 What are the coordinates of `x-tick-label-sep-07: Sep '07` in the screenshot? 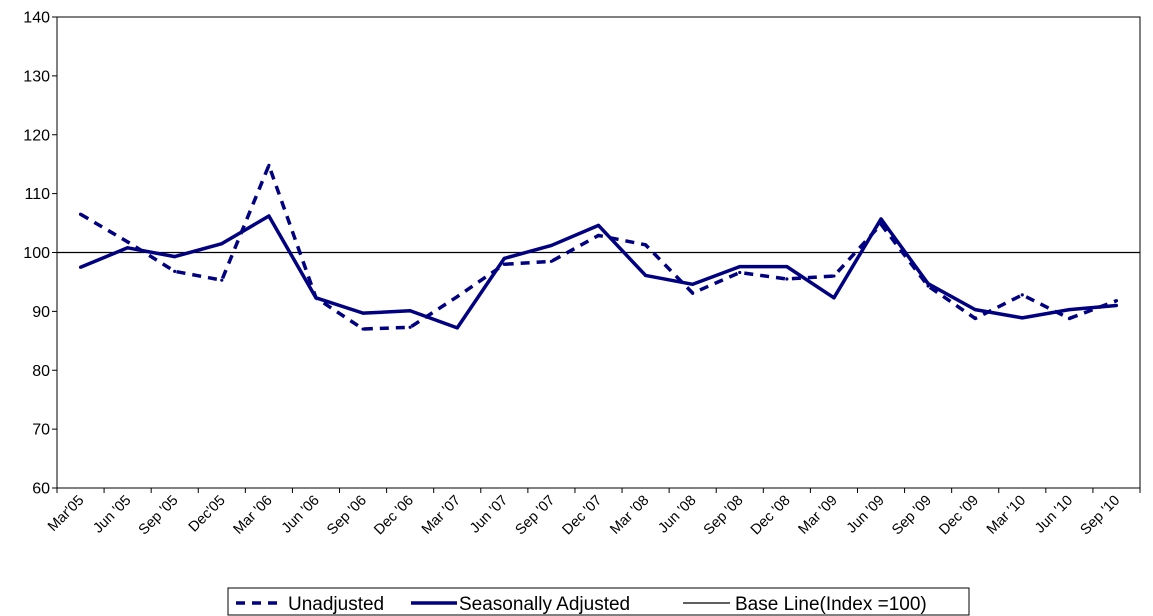 It's located at (535, 516).